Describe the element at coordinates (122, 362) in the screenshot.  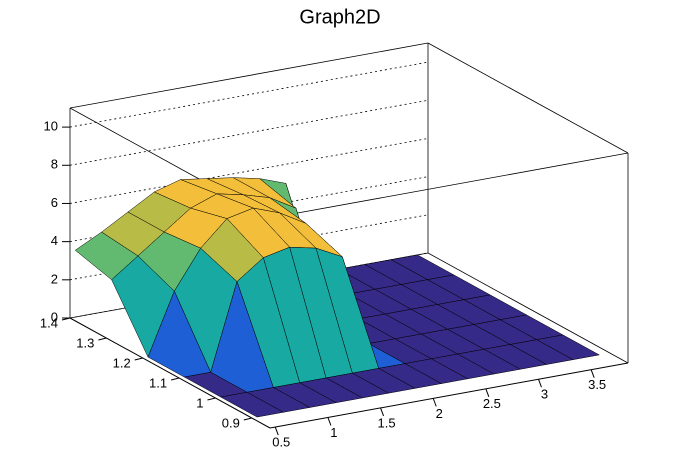
I see `y-tick-label: 1.2` at that location.